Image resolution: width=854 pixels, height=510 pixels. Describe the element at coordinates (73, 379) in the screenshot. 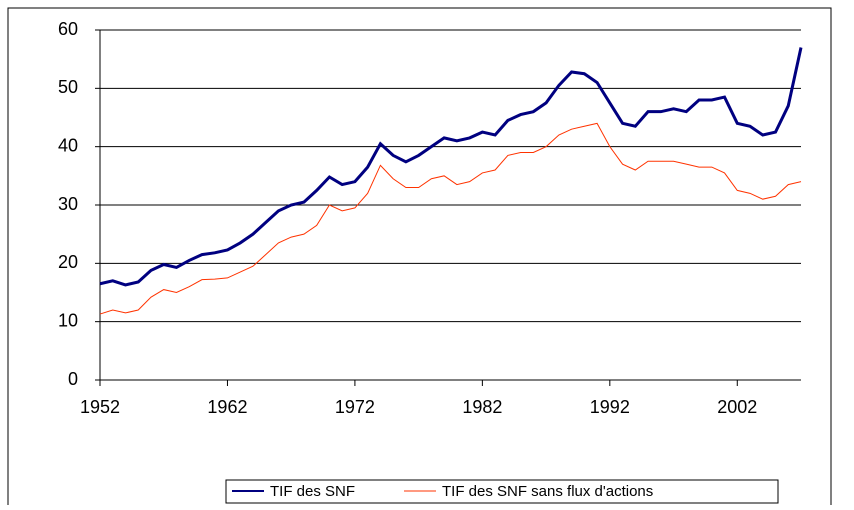

I see `y-tick-label: 0` at that location.